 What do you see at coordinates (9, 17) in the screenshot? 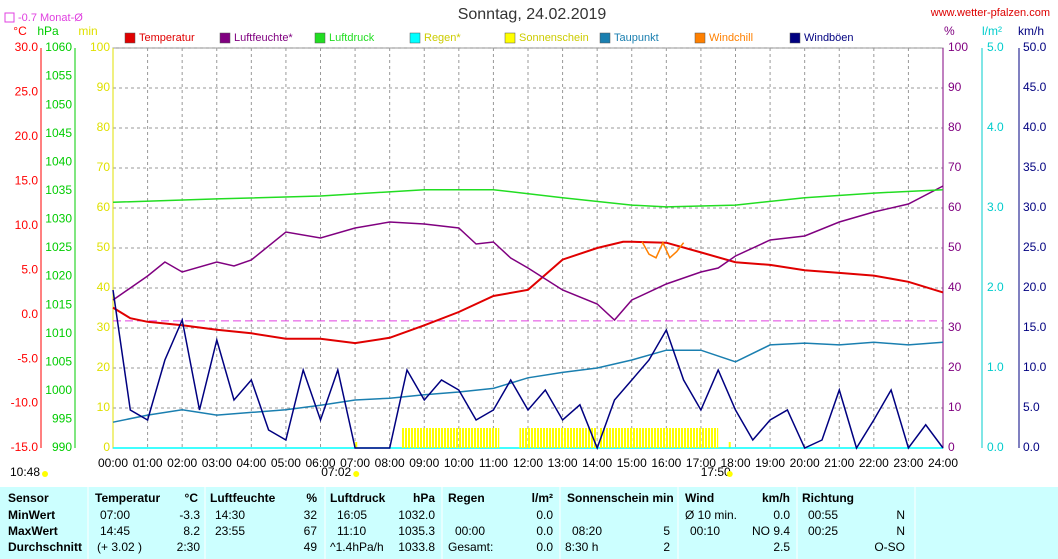
I see `reference-legend-box` at bounding box center [9, 17].